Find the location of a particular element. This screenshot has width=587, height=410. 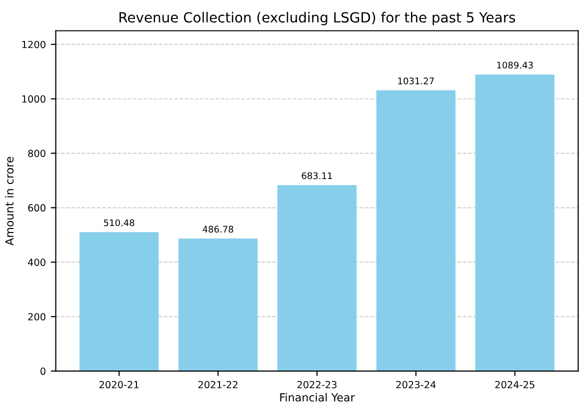

x-tick-label: 2024-25 is located at coordinates (514, 384).